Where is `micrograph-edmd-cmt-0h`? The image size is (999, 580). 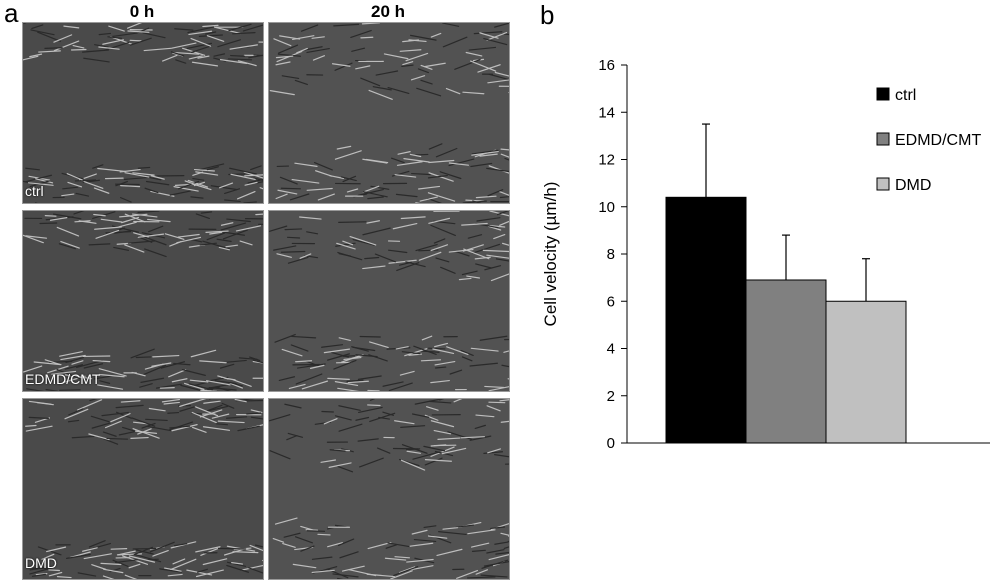
micrograph-edmd-cmt-0h is located at coordinates (143, 301).